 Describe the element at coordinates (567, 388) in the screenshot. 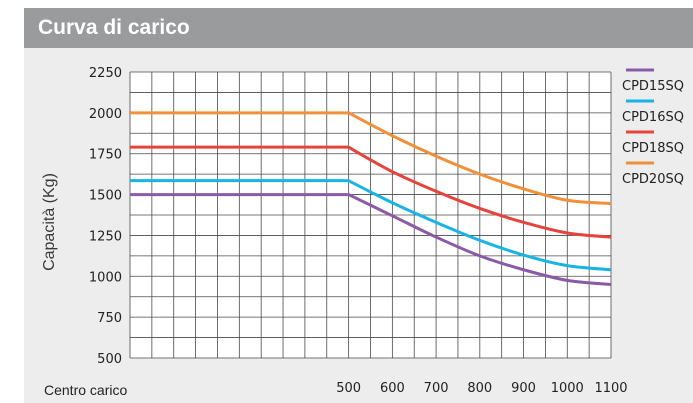

I see `x-tick-label: 1000` at that location.